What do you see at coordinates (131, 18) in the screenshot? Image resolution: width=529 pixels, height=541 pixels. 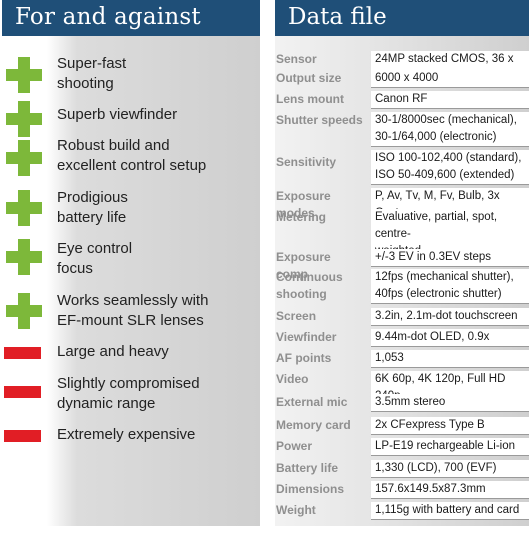 I see `for-and-against-title: For and against` at bounding box center [131, 18].